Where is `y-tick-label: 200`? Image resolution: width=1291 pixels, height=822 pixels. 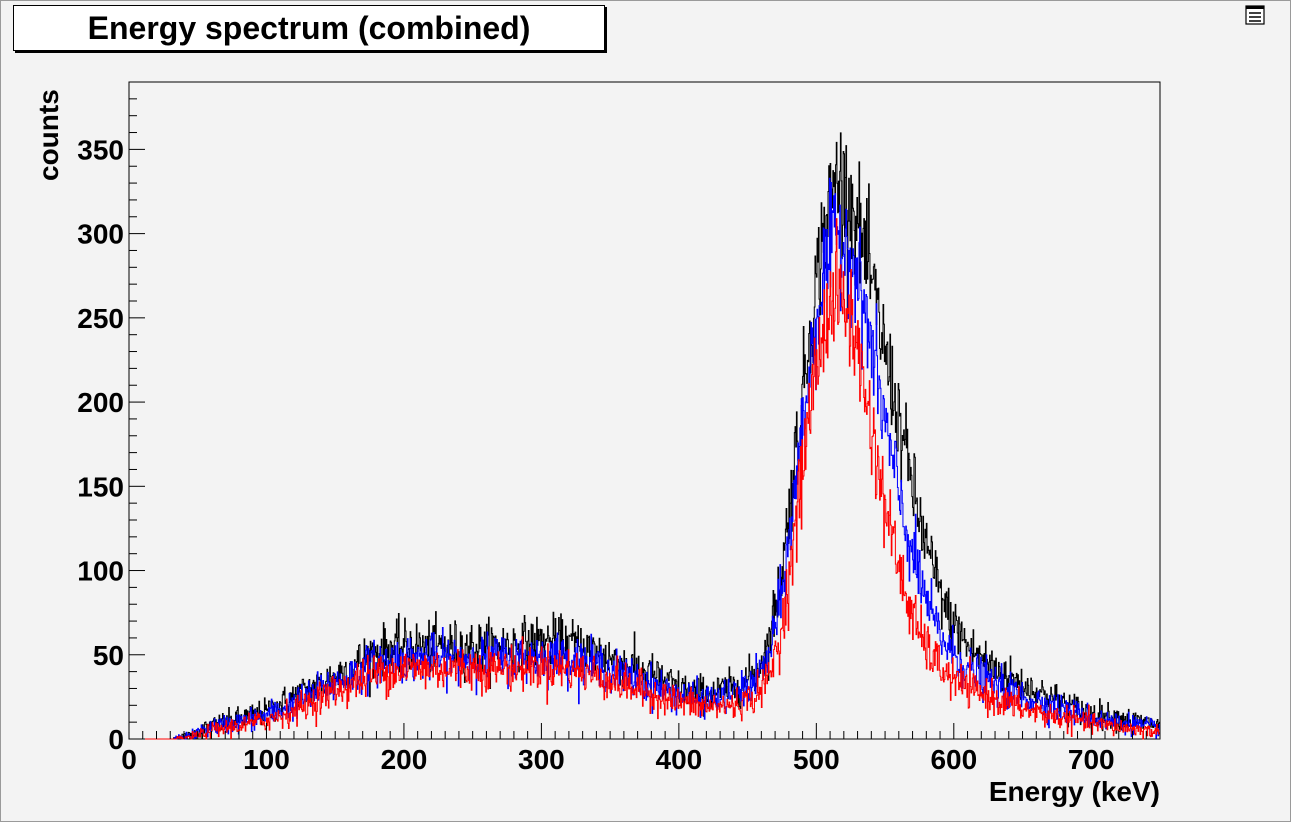 y-tick-label: 200 is located at coordinates (100, 402).